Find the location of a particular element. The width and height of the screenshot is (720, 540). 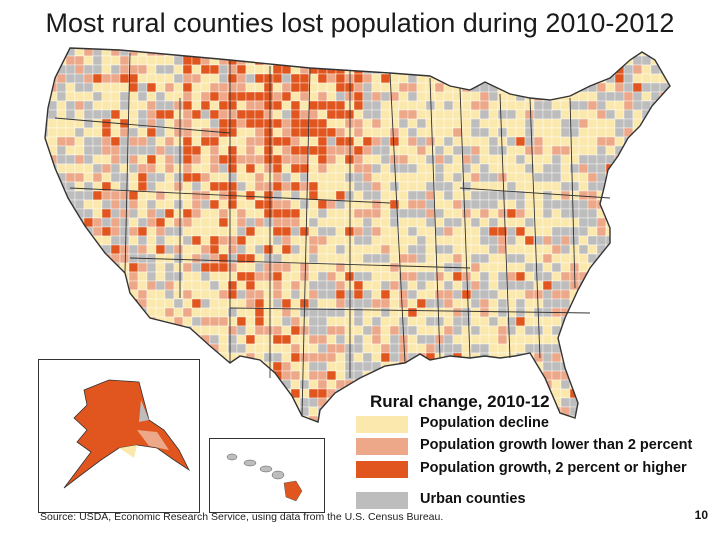

legend-label-urban: Urban counties is located at coordinates (473, 499).